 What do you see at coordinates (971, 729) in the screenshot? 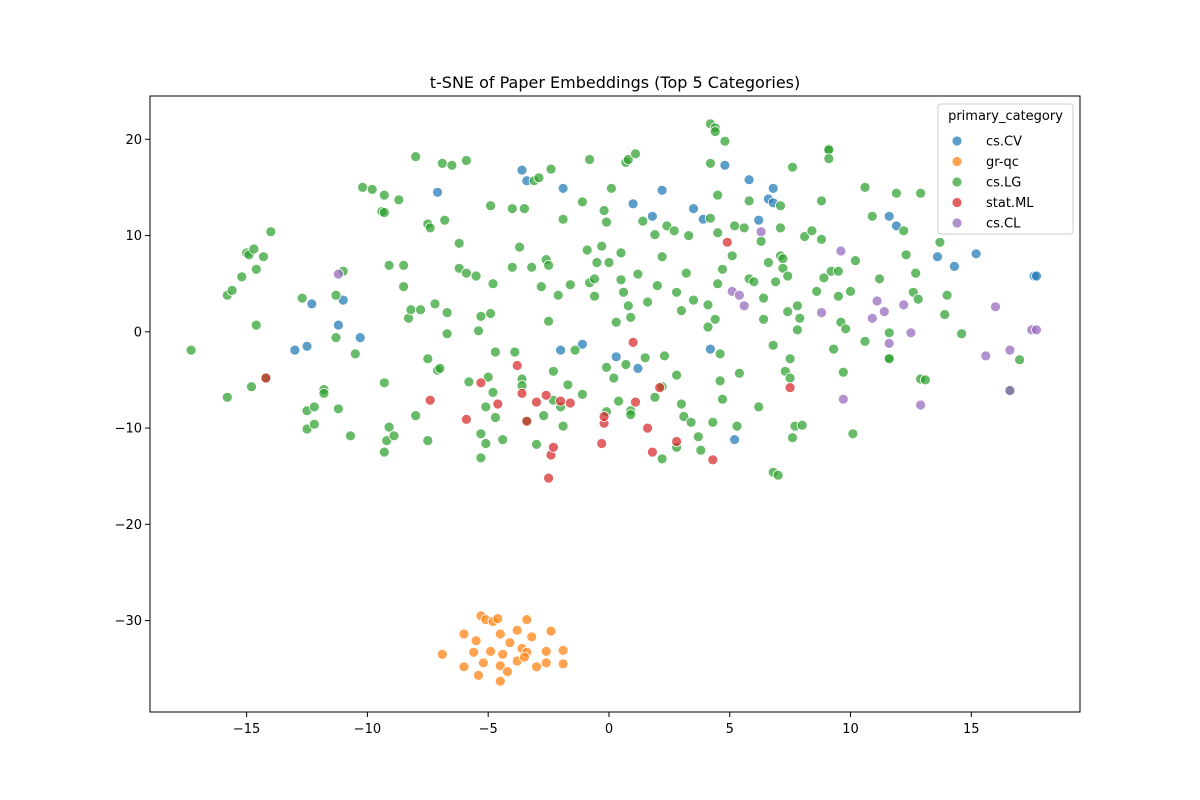
I see `x-tick-label: 15` at bounding box center [971, 729].